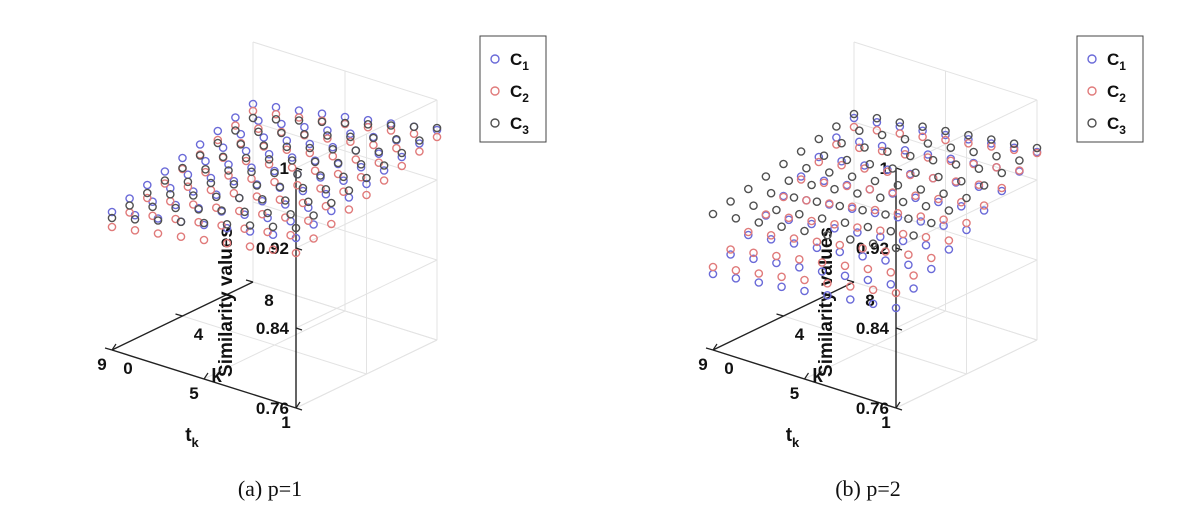  I want to click on z-tick-label: 1, so click(284, 168).